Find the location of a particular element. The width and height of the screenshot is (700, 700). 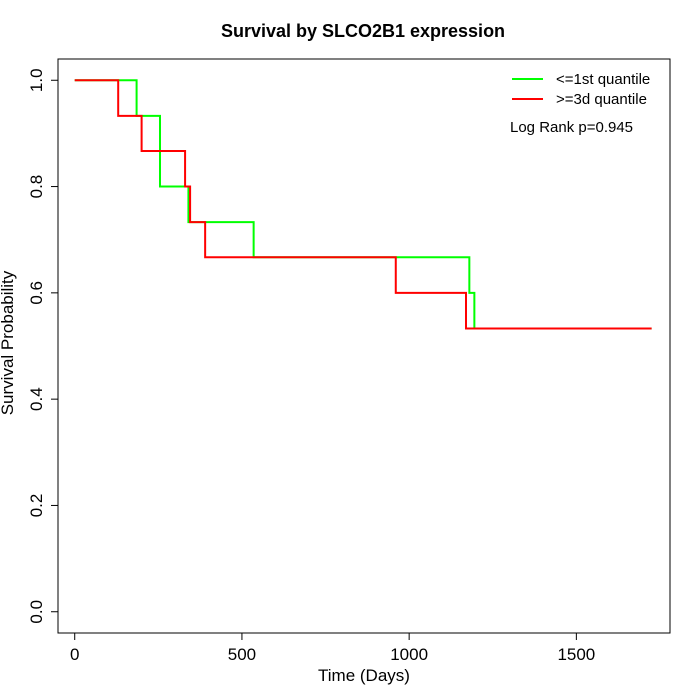

y-tick-label: 0.6 is located at coordinates (36, 293).